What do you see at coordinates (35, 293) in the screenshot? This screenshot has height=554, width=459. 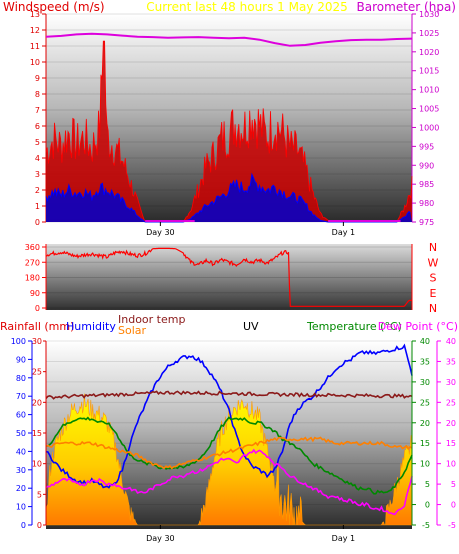 I see `direction-left-tick-label: 90` at bounding box center [35, 293].